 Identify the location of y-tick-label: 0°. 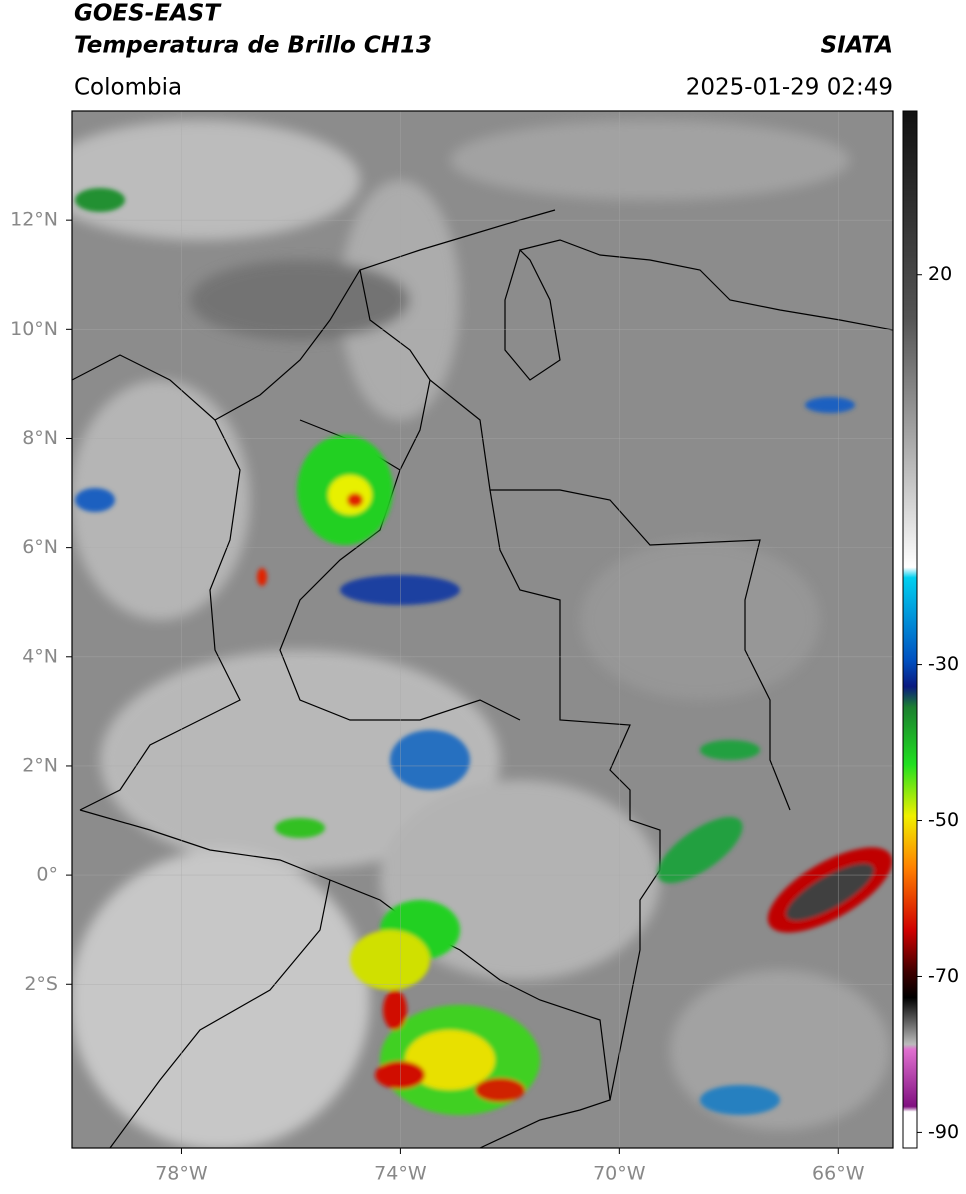
(47, 875).